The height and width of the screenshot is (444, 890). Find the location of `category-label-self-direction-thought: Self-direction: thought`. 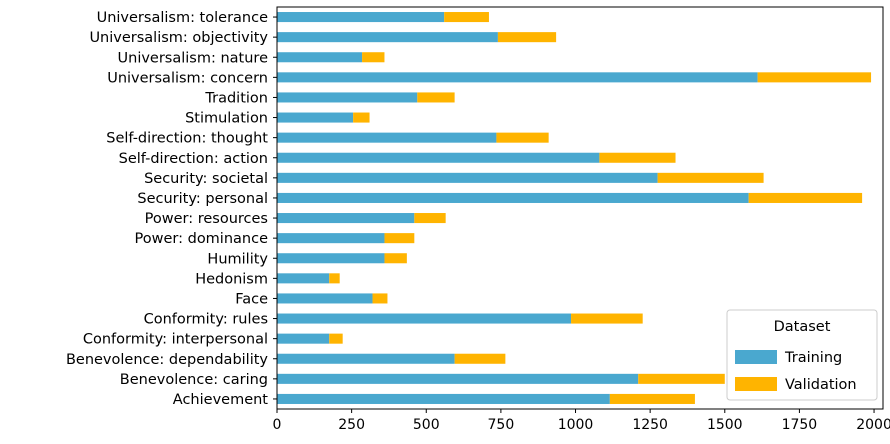

category-label-self-direction-thought: Self-direction: thought is located at coordinates (187, 139).